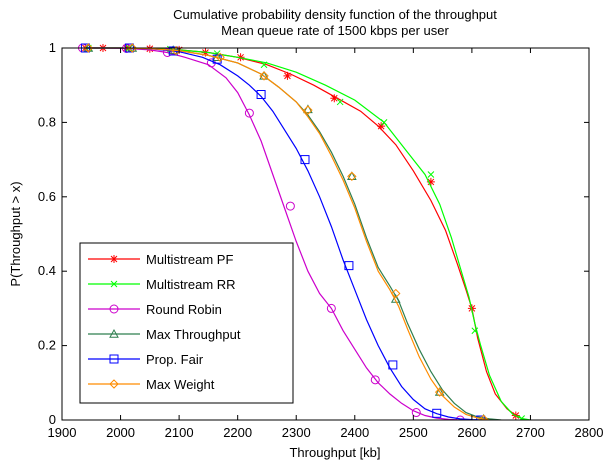 This screenshot has height=467, width=608. What do you see at coordinates (52, 47) in the screenshot?
I see `y-tick-label: 1` at bounding box center [52, 47].